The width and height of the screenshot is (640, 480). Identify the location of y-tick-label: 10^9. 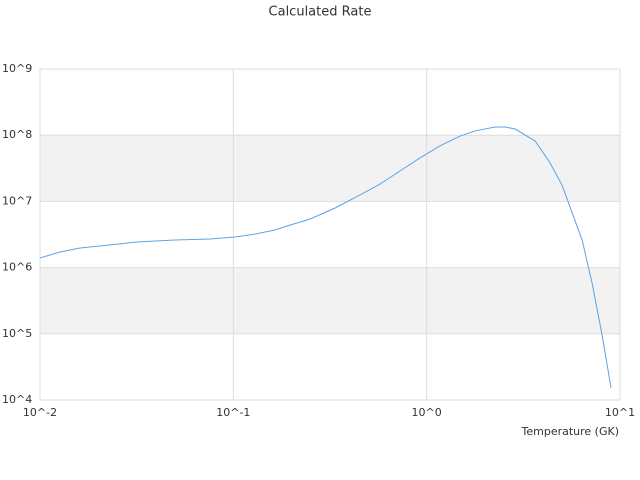
(17, 68).